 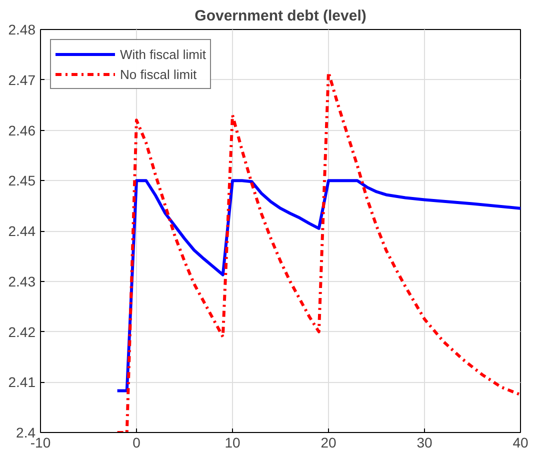 I want to click on y-tick-label: 2.45, so click(x=22, y=180).